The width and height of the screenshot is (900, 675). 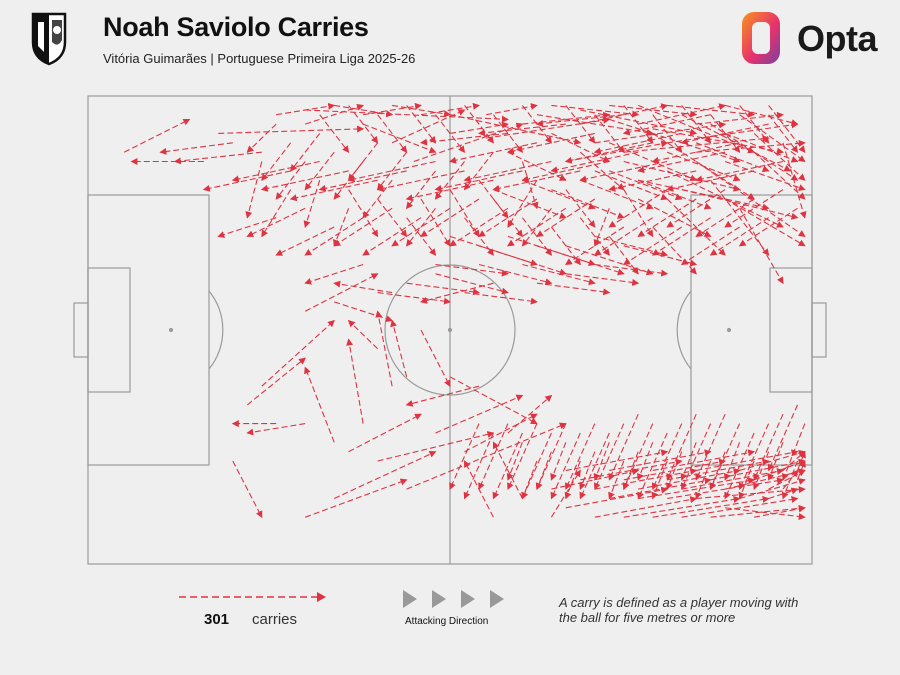 What do you see at coordinates (148, 330) in the screenshot?
I see `left-penalty-box` at bounding box center [148, 330].